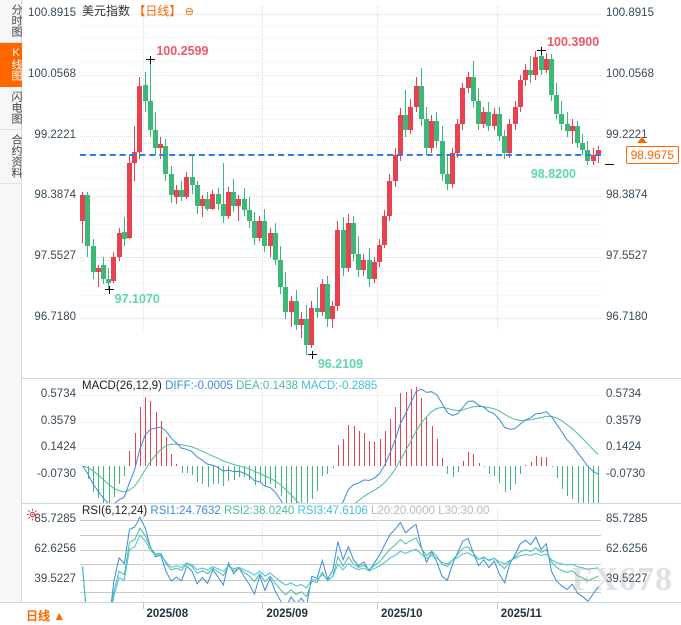  Describe the element at coordinates (55, 195) in the screenshot. I see `price-axis-label-left: 98.3874` at that location.